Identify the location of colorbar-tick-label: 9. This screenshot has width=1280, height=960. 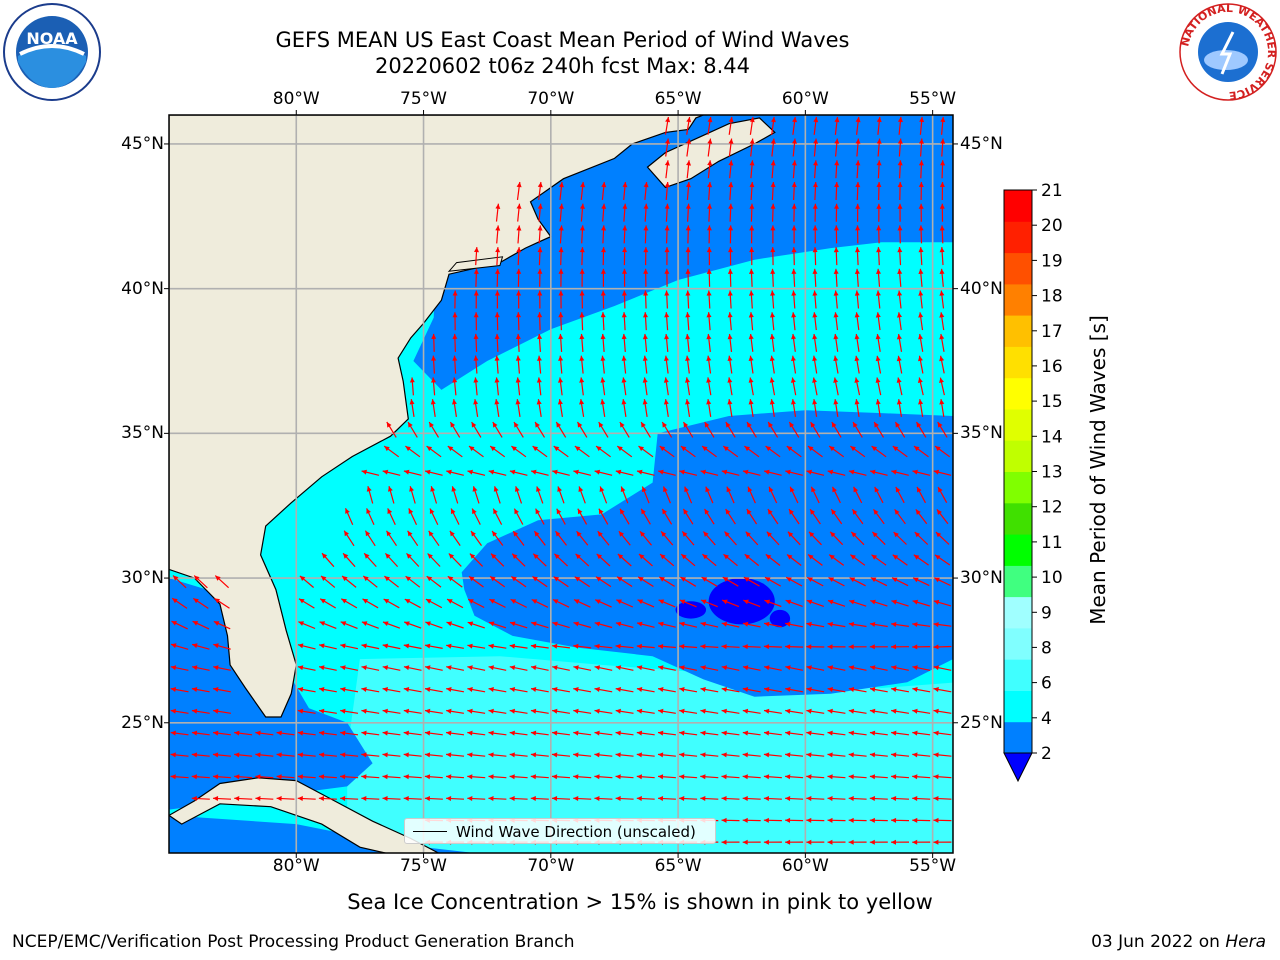
(1046, 613).